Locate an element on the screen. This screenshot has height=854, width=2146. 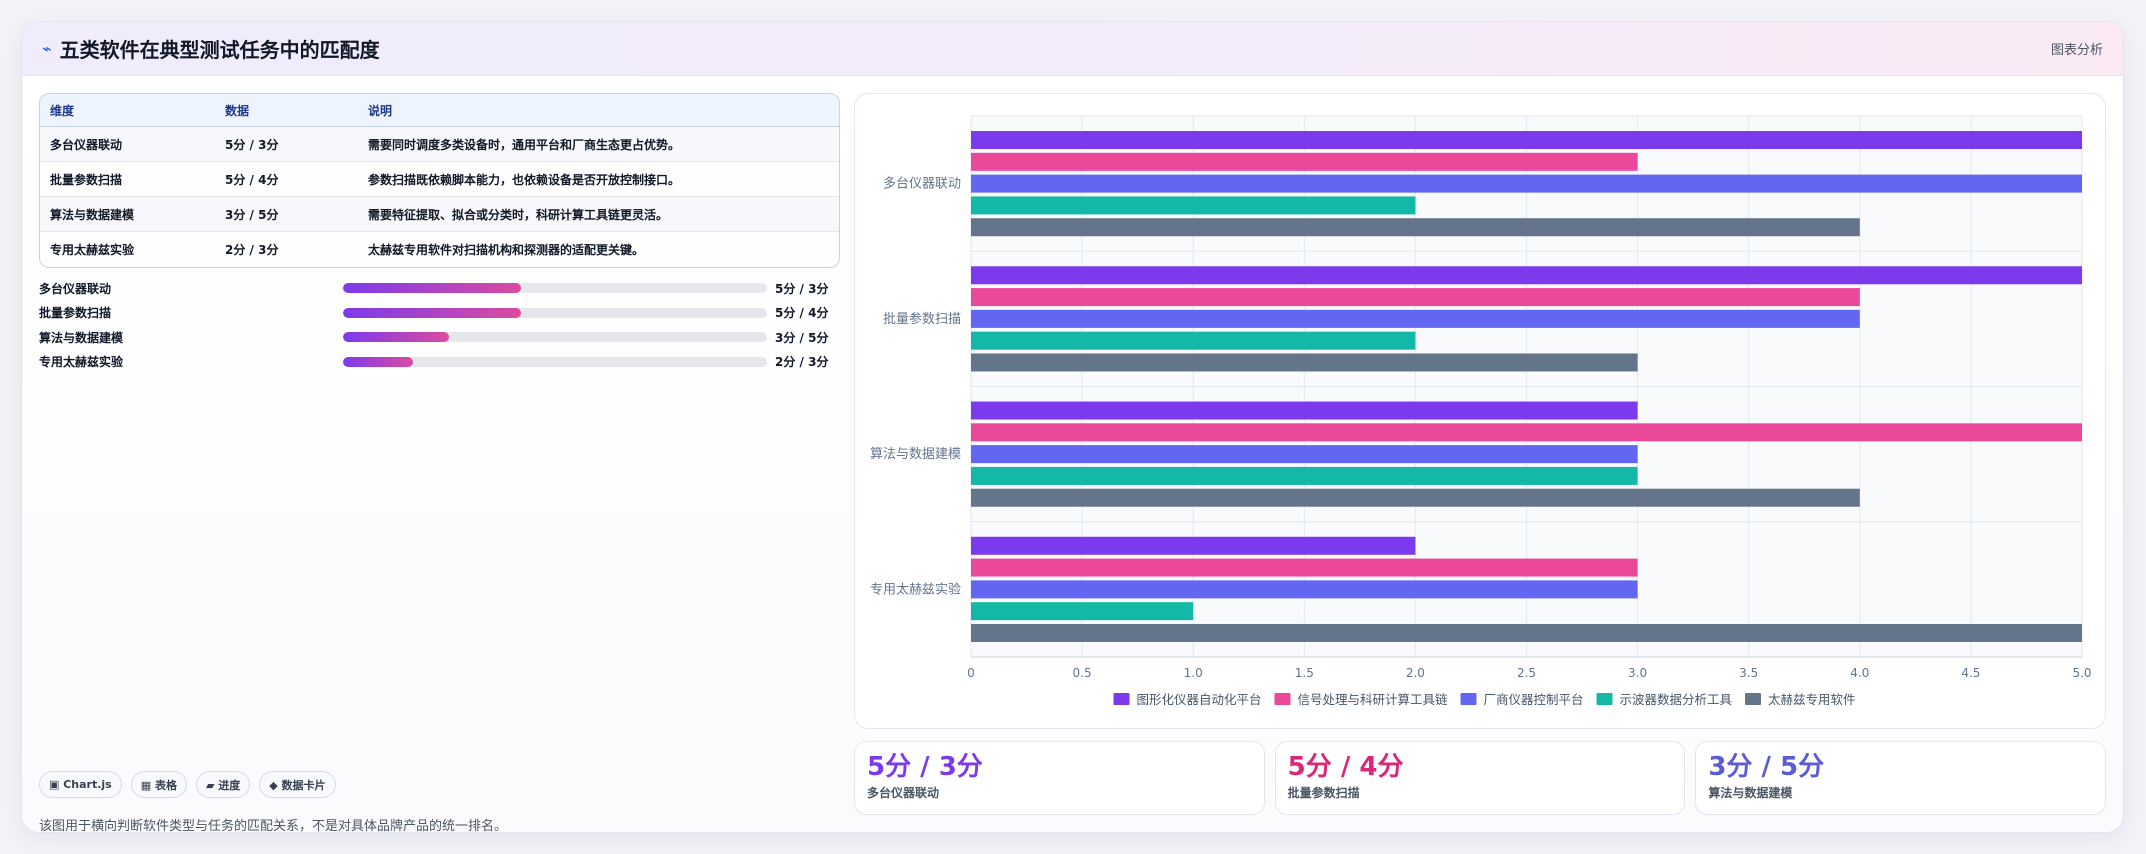
x-tick-label: 0.5 is located at coordinates (1082, 673).